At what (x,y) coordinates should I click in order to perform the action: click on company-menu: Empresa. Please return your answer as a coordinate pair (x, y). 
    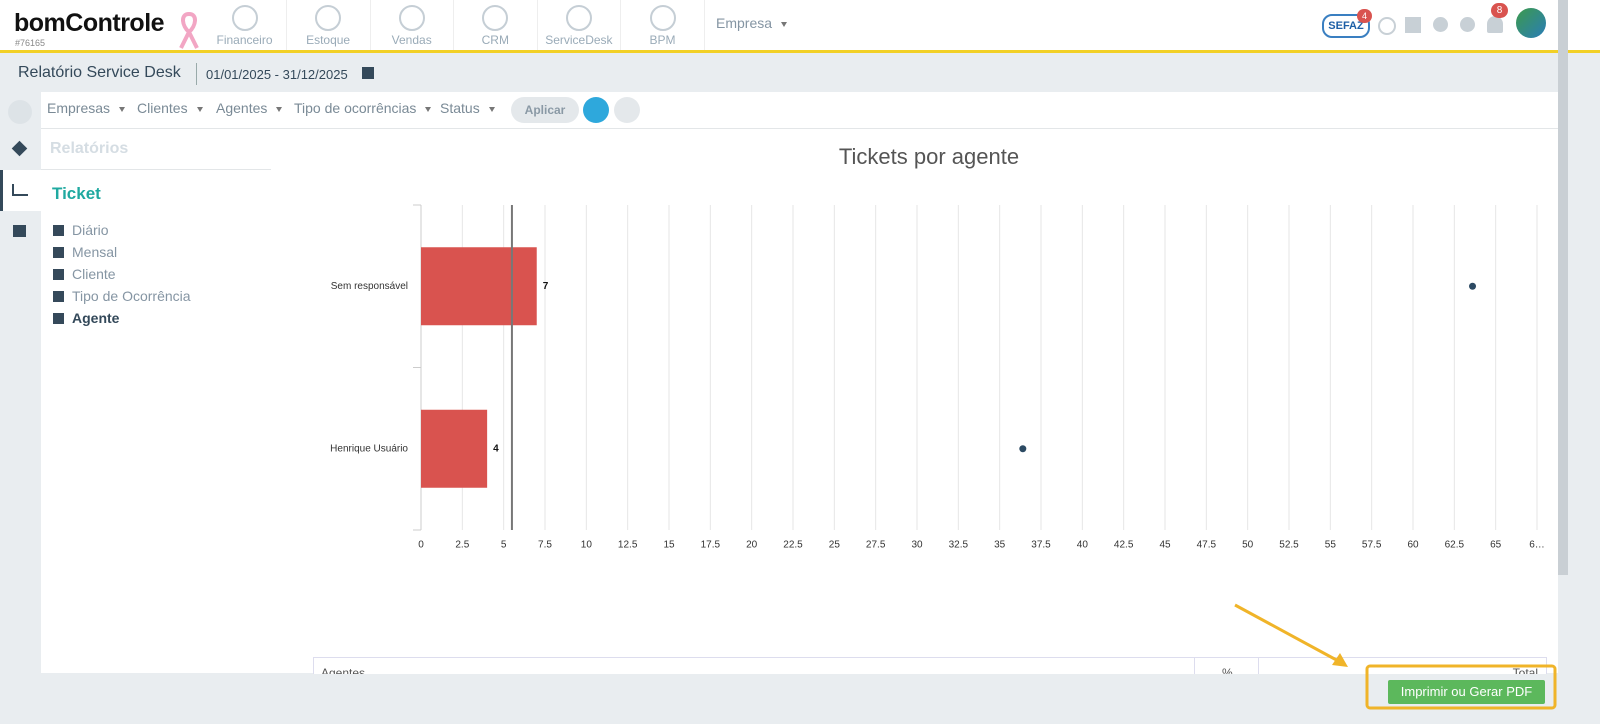
    Looking at the image, I should click on (752, 23).